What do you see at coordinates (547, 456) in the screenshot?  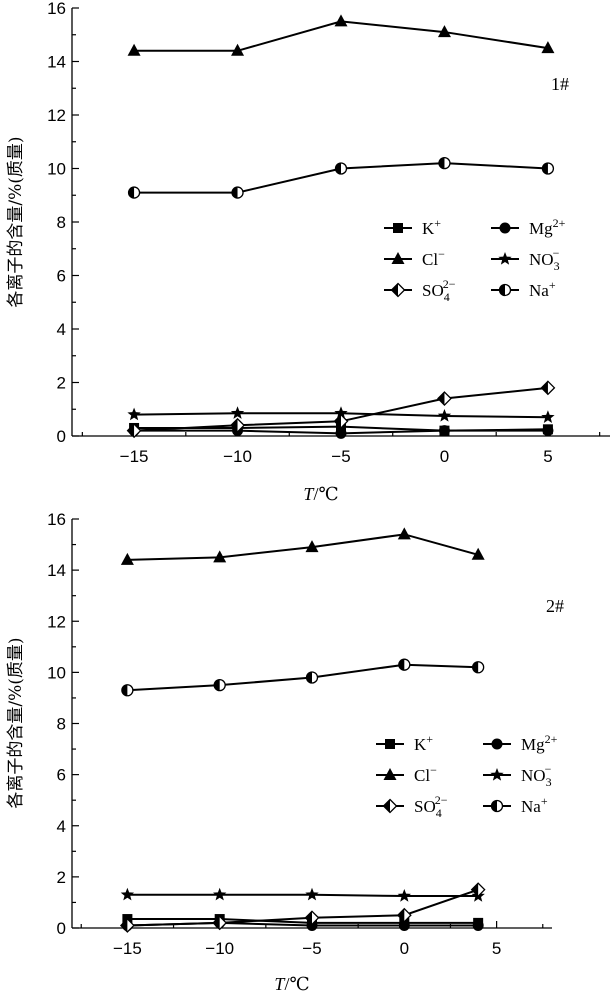 I see `x-tick-label: 5` at bounding box center [547, 456].